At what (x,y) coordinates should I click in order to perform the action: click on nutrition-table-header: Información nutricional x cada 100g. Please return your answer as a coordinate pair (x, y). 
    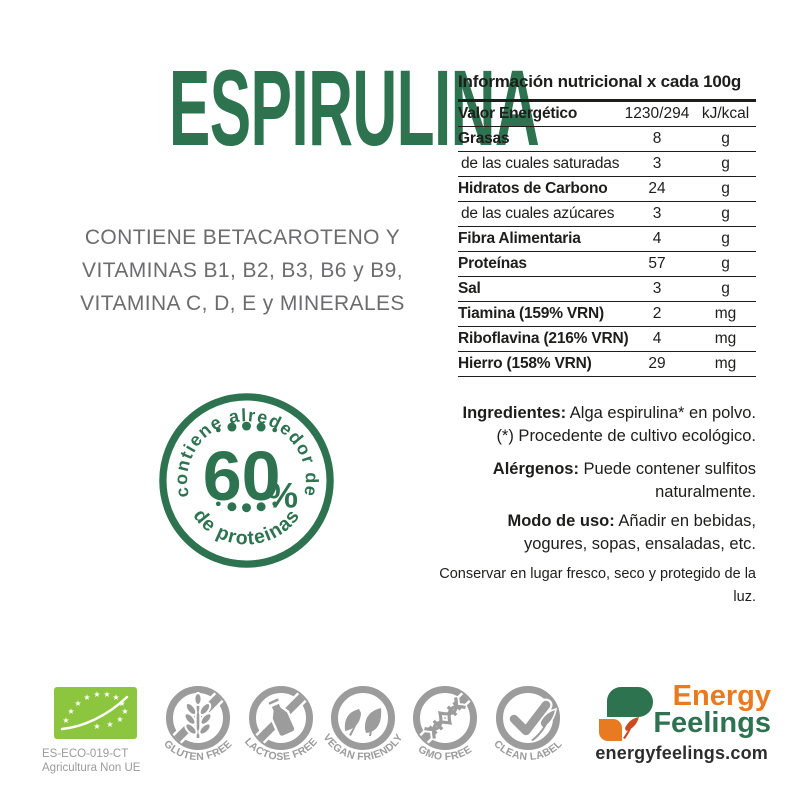
    Looking at the image, I should click on (607, 86).